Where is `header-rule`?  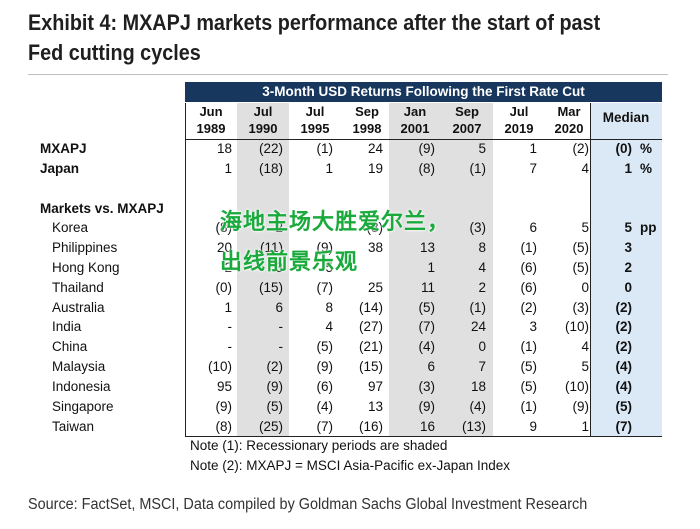
header-rule is located at coordinates (423, 139).